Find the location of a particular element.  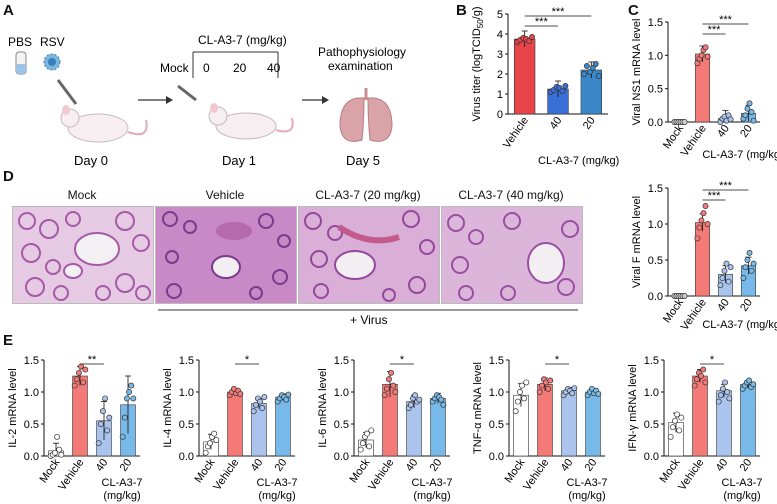

histology-title-20: CL-A3-7 (20 mg/kg) is located at coordinates (368, 195).